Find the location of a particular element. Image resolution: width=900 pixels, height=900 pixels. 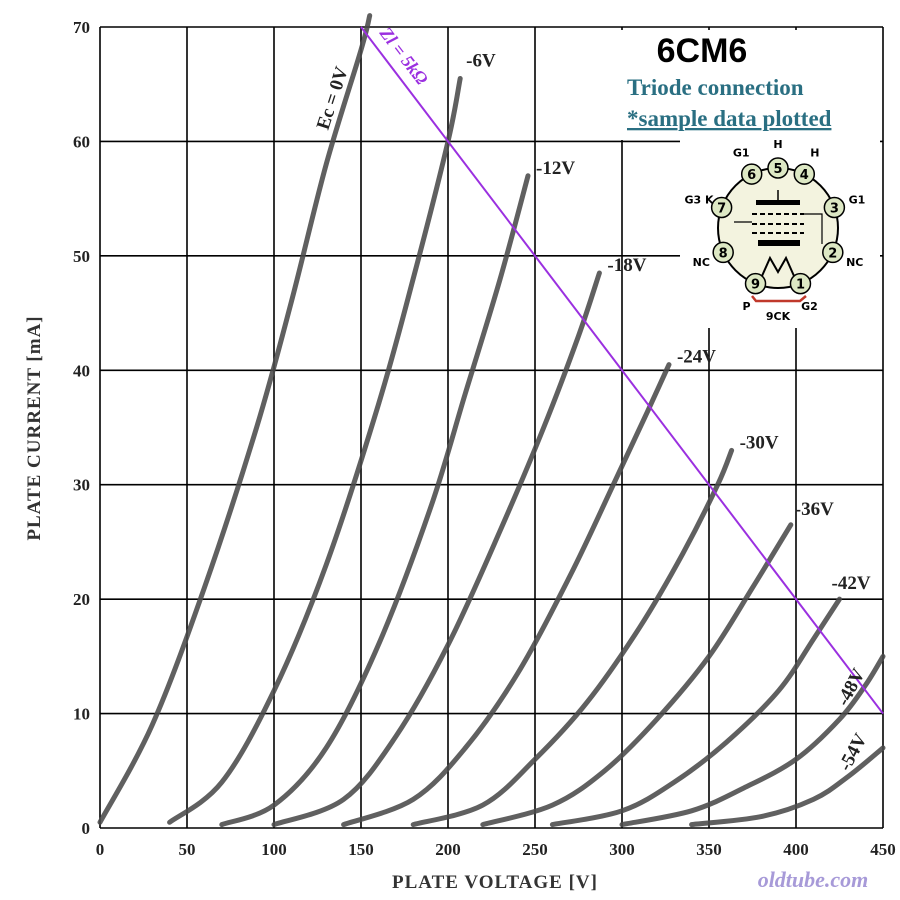

pin-number: 4 is located at coordinates (804, 175).